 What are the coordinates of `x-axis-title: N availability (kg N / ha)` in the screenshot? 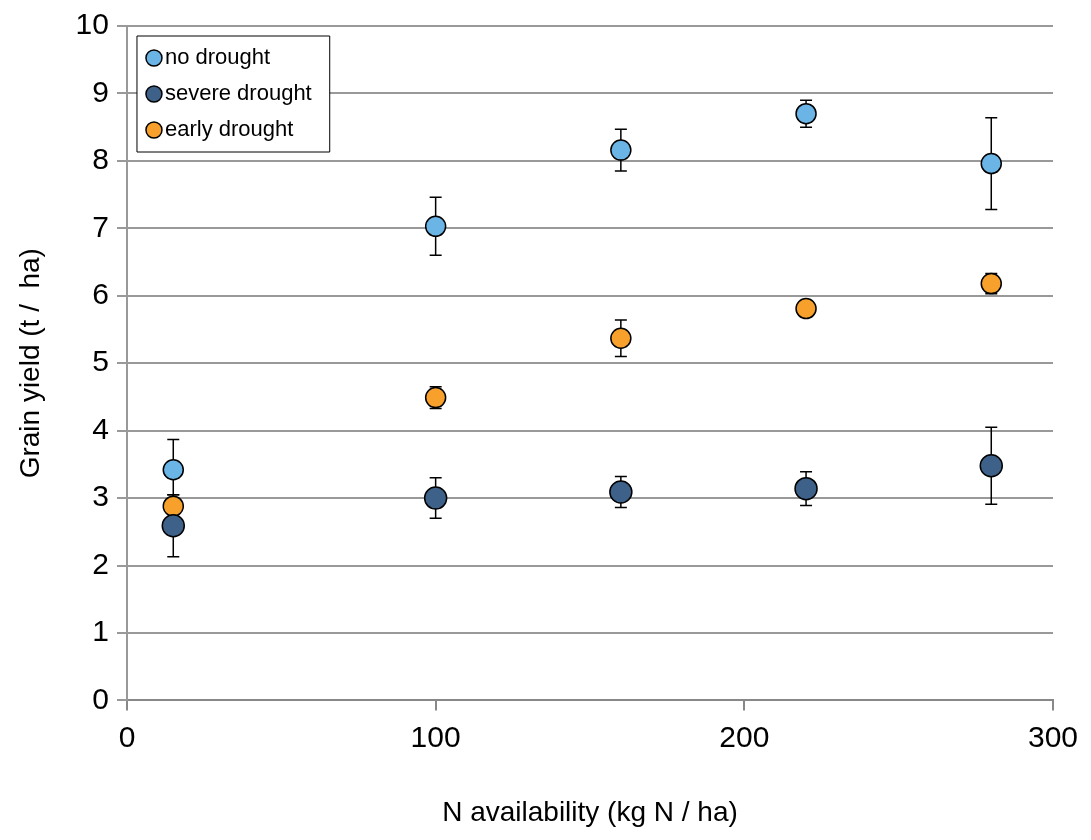 It's located at (590, 811).